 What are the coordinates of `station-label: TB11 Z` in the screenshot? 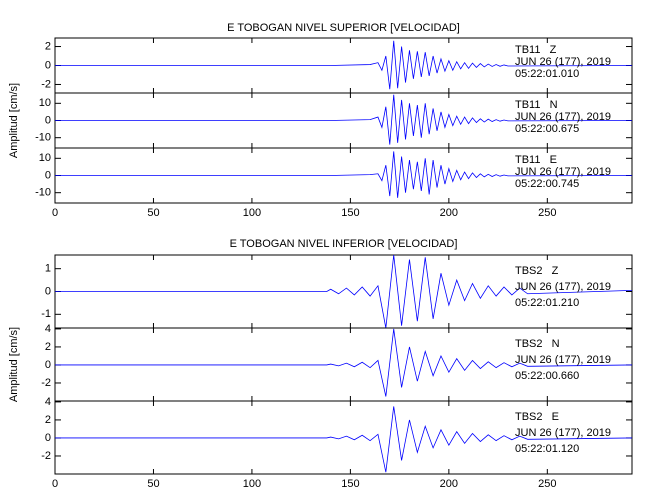 It's located at (536, 50).